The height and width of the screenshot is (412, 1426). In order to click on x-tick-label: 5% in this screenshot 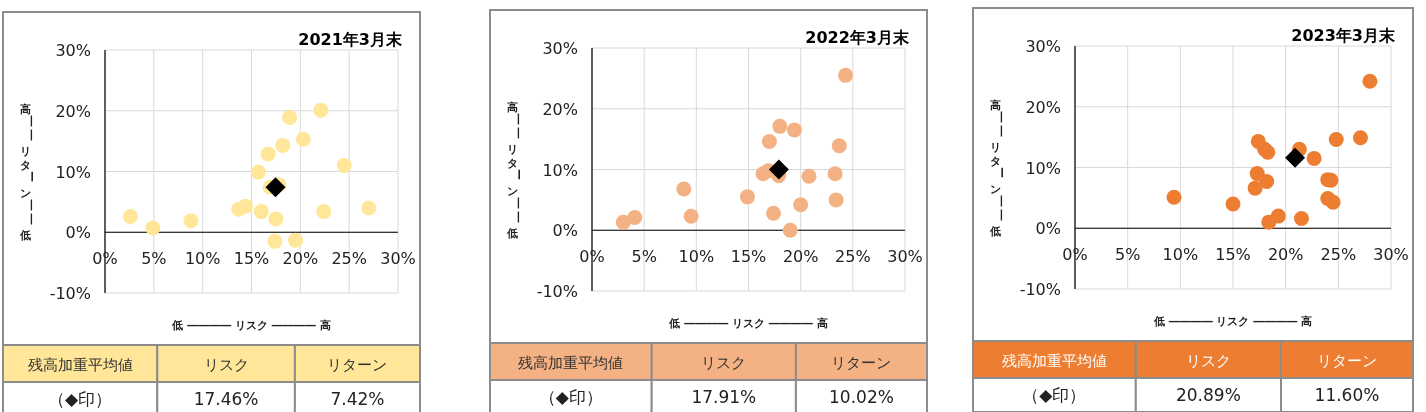, I will do `click(1127, 255)`.